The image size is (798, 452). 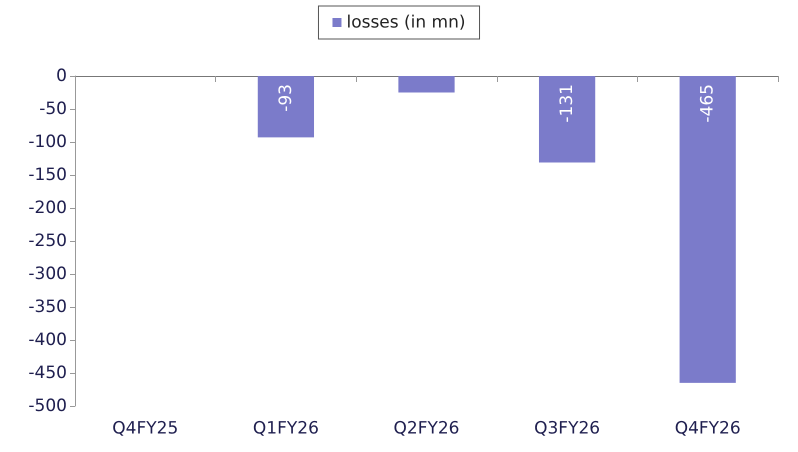 I want to click on y-tick-label: -150, so click(x=47, y=175).